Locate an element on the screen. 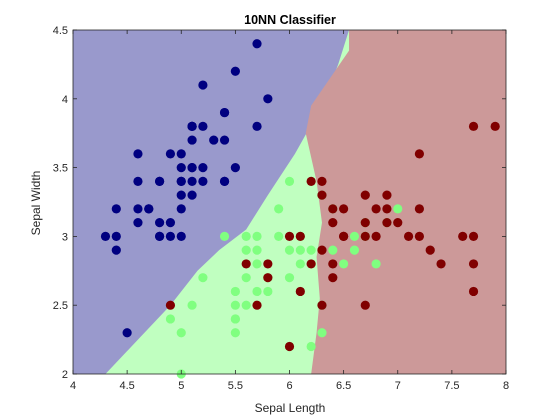 This screenshot has height=420, width=560. y-tick-label: 3 is located at coordinates (65, 237).